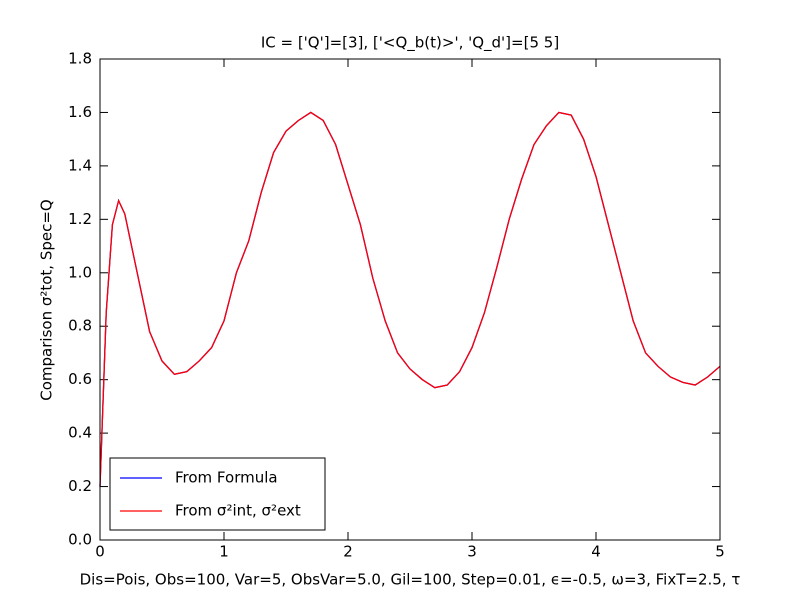 The height and width of the screenshot is (604, 800). Describe the element at coordinates (80, 112) in the screenshot. I see `y-tick-label: 1.6` at that location.